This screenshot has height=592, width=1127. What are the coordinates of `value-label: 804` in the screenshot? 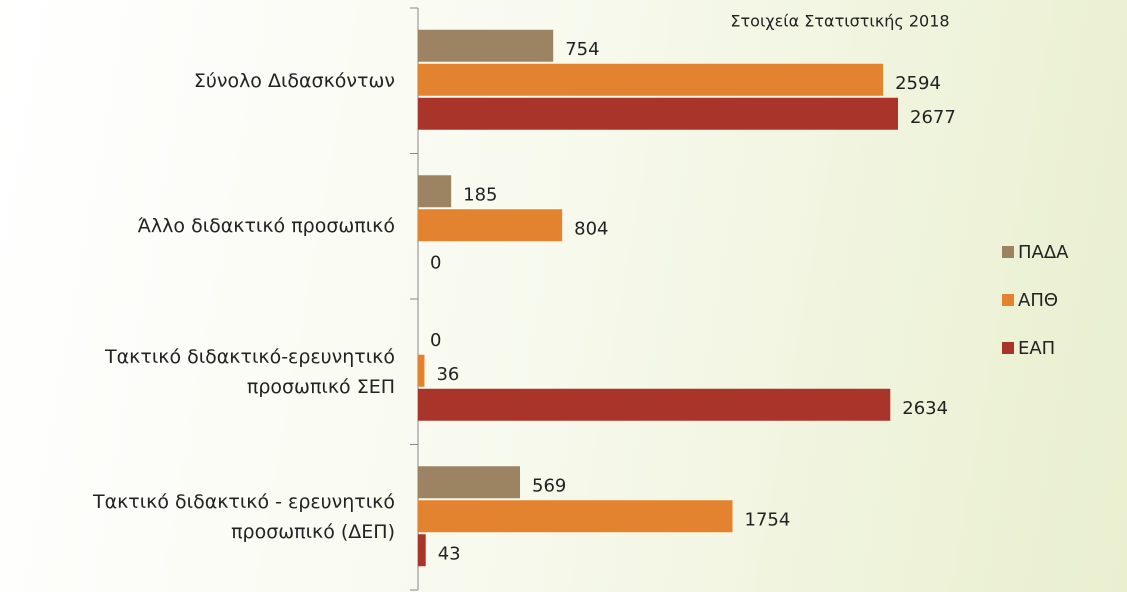 It's located at (591, 228).